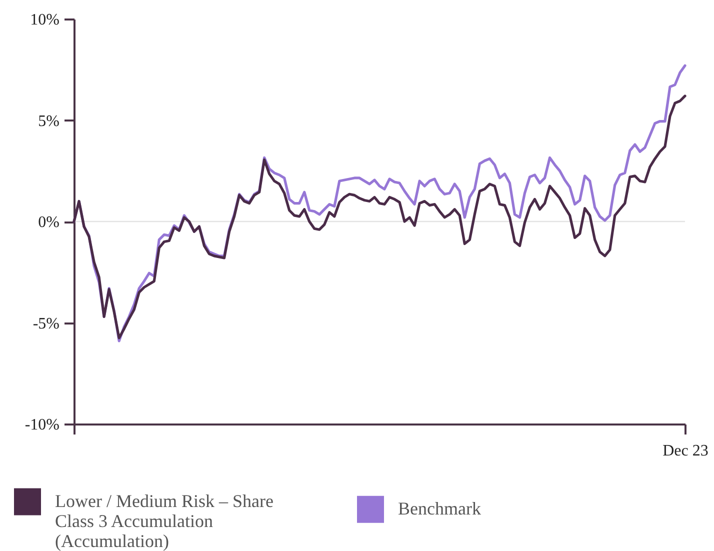  What do you see at coordinates (49, 121) in the screenshot?
I see `y-tick-label: 5%` at bounding box center [49, 121].